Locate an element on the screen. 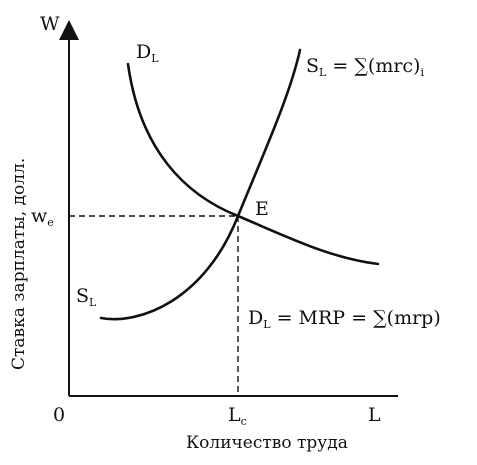  y-axis-symbol: W is located at coordinates (50, 24).